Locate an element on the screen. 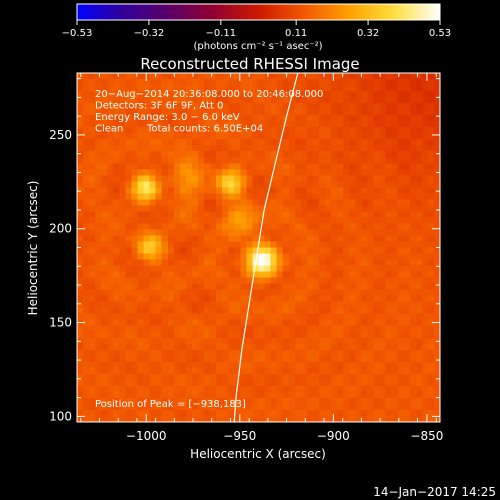  colorbar-ticks: −0.53 −0.32 −0.11 0.11 0.32 0.53 is located at coordinates (256, 29).